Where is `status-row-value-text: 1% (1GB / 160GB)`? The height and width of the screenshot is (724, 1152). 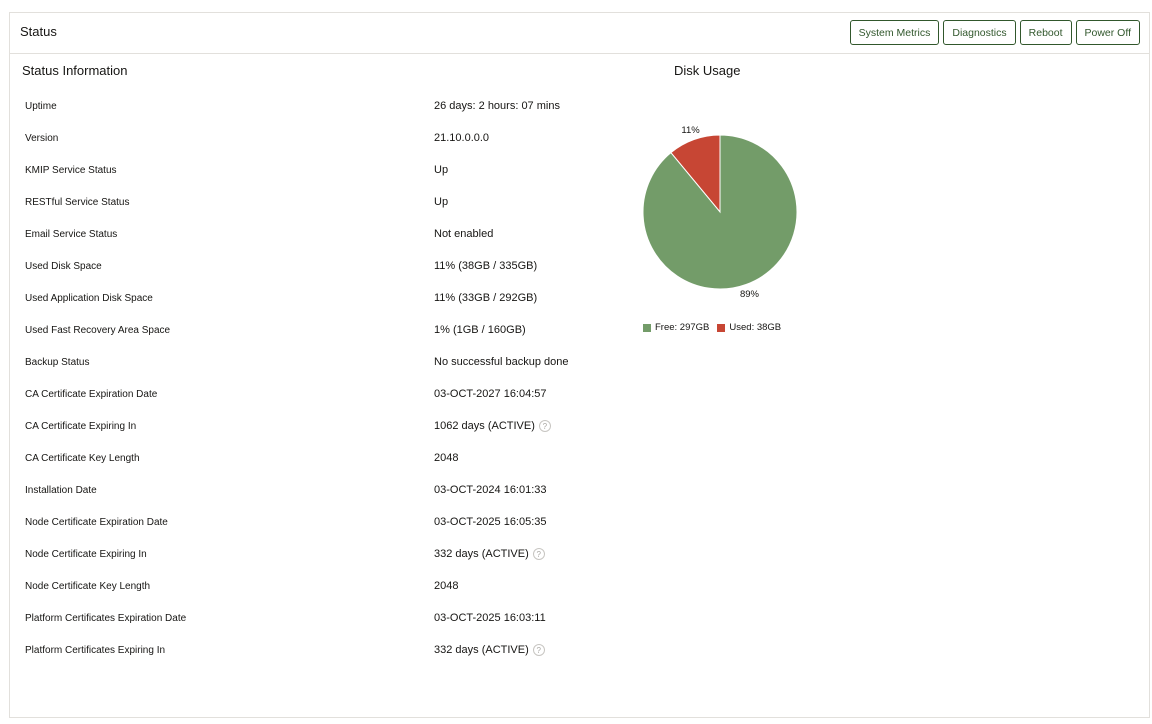
status-row-value-text: 1% (1GB / 160GB) is located at coordinates (480, 330).